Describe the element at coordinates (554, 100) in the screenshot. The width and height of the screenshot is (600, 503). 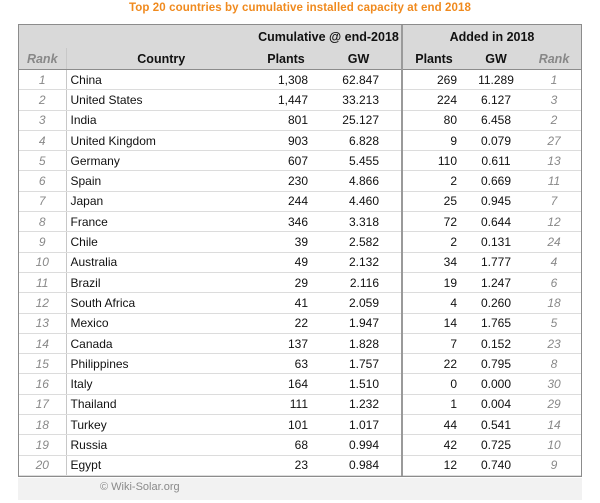
I see `cell-rank-added: 3` at that location.